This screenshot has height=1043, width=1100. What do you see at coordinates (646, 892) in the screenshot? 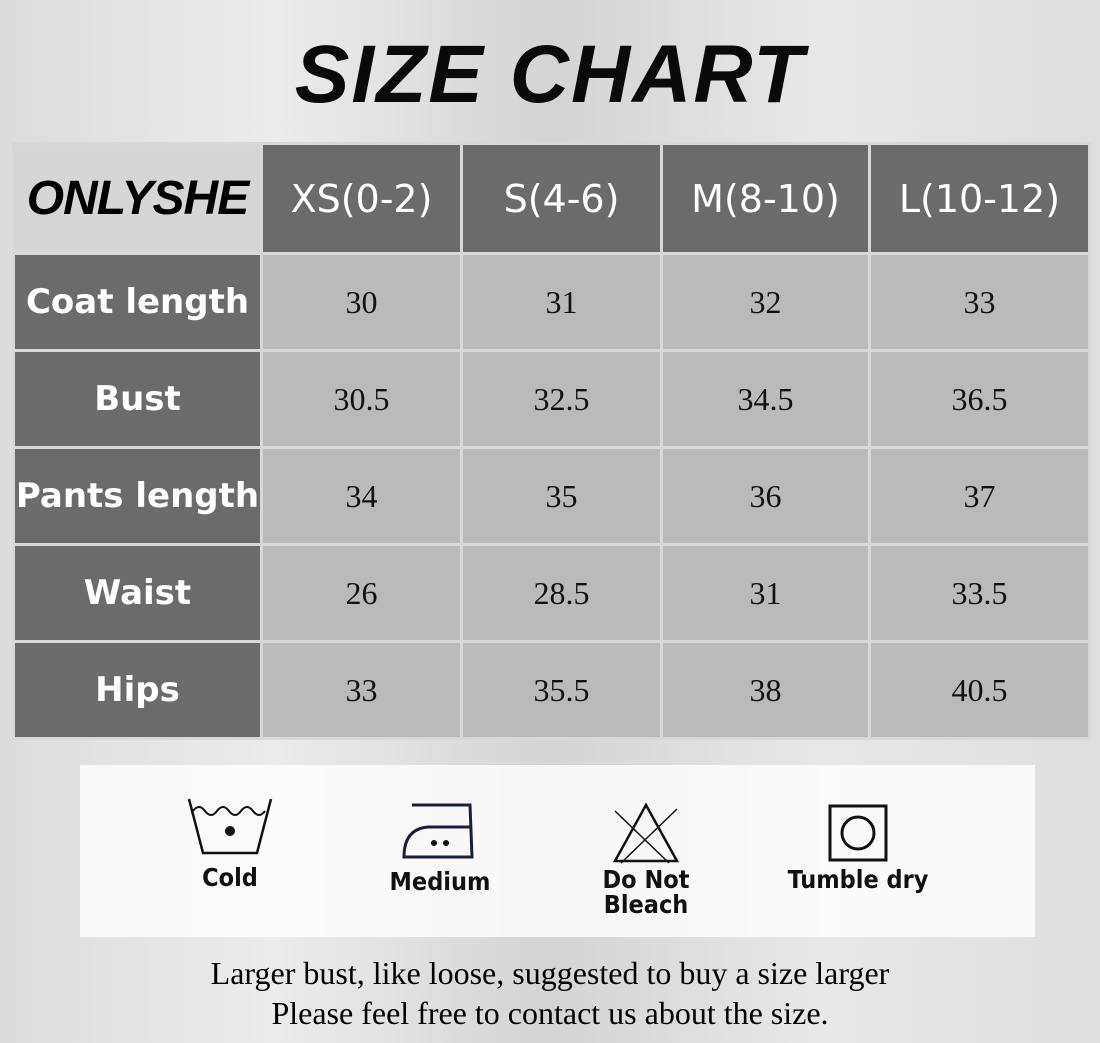
I see `care-label: Do Not Bleach` at bounding box center [646, 892].